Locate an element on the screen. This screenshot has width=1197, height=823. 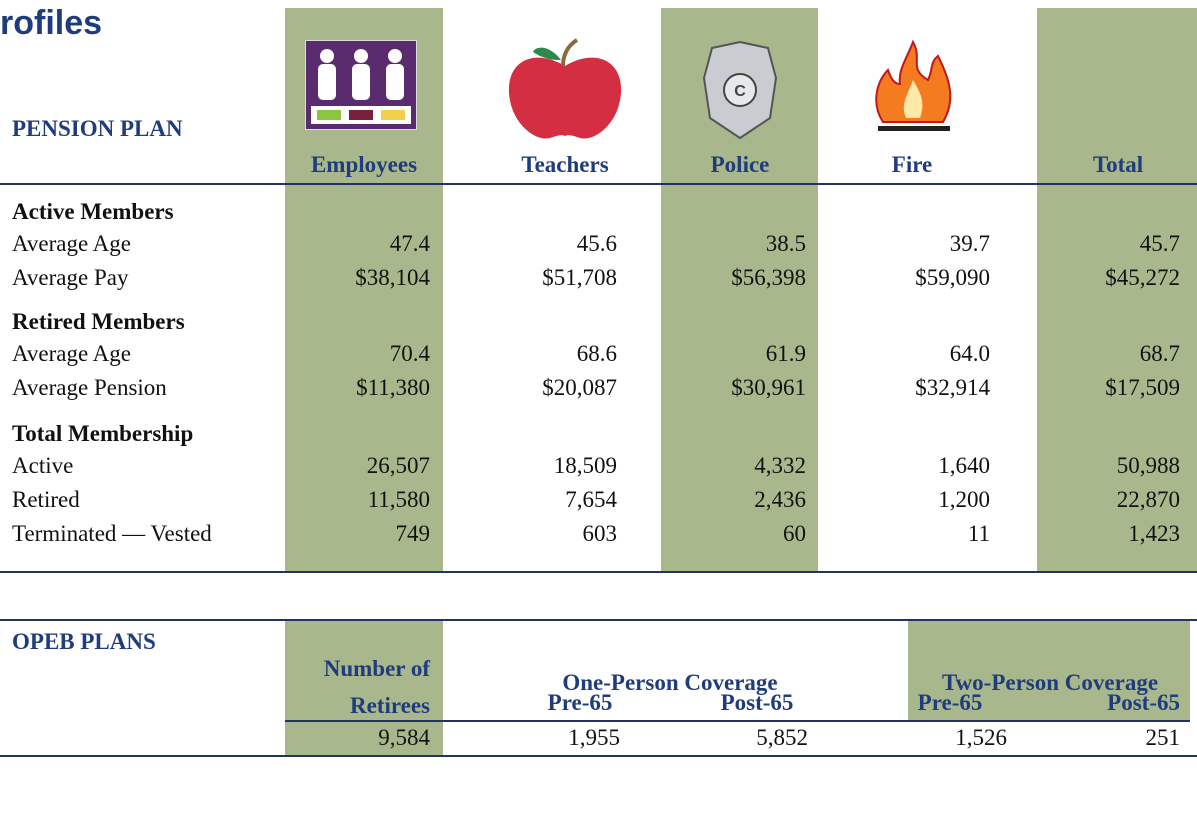
group-header: Two-Person Coverage is located at coordinates (1050, 682).